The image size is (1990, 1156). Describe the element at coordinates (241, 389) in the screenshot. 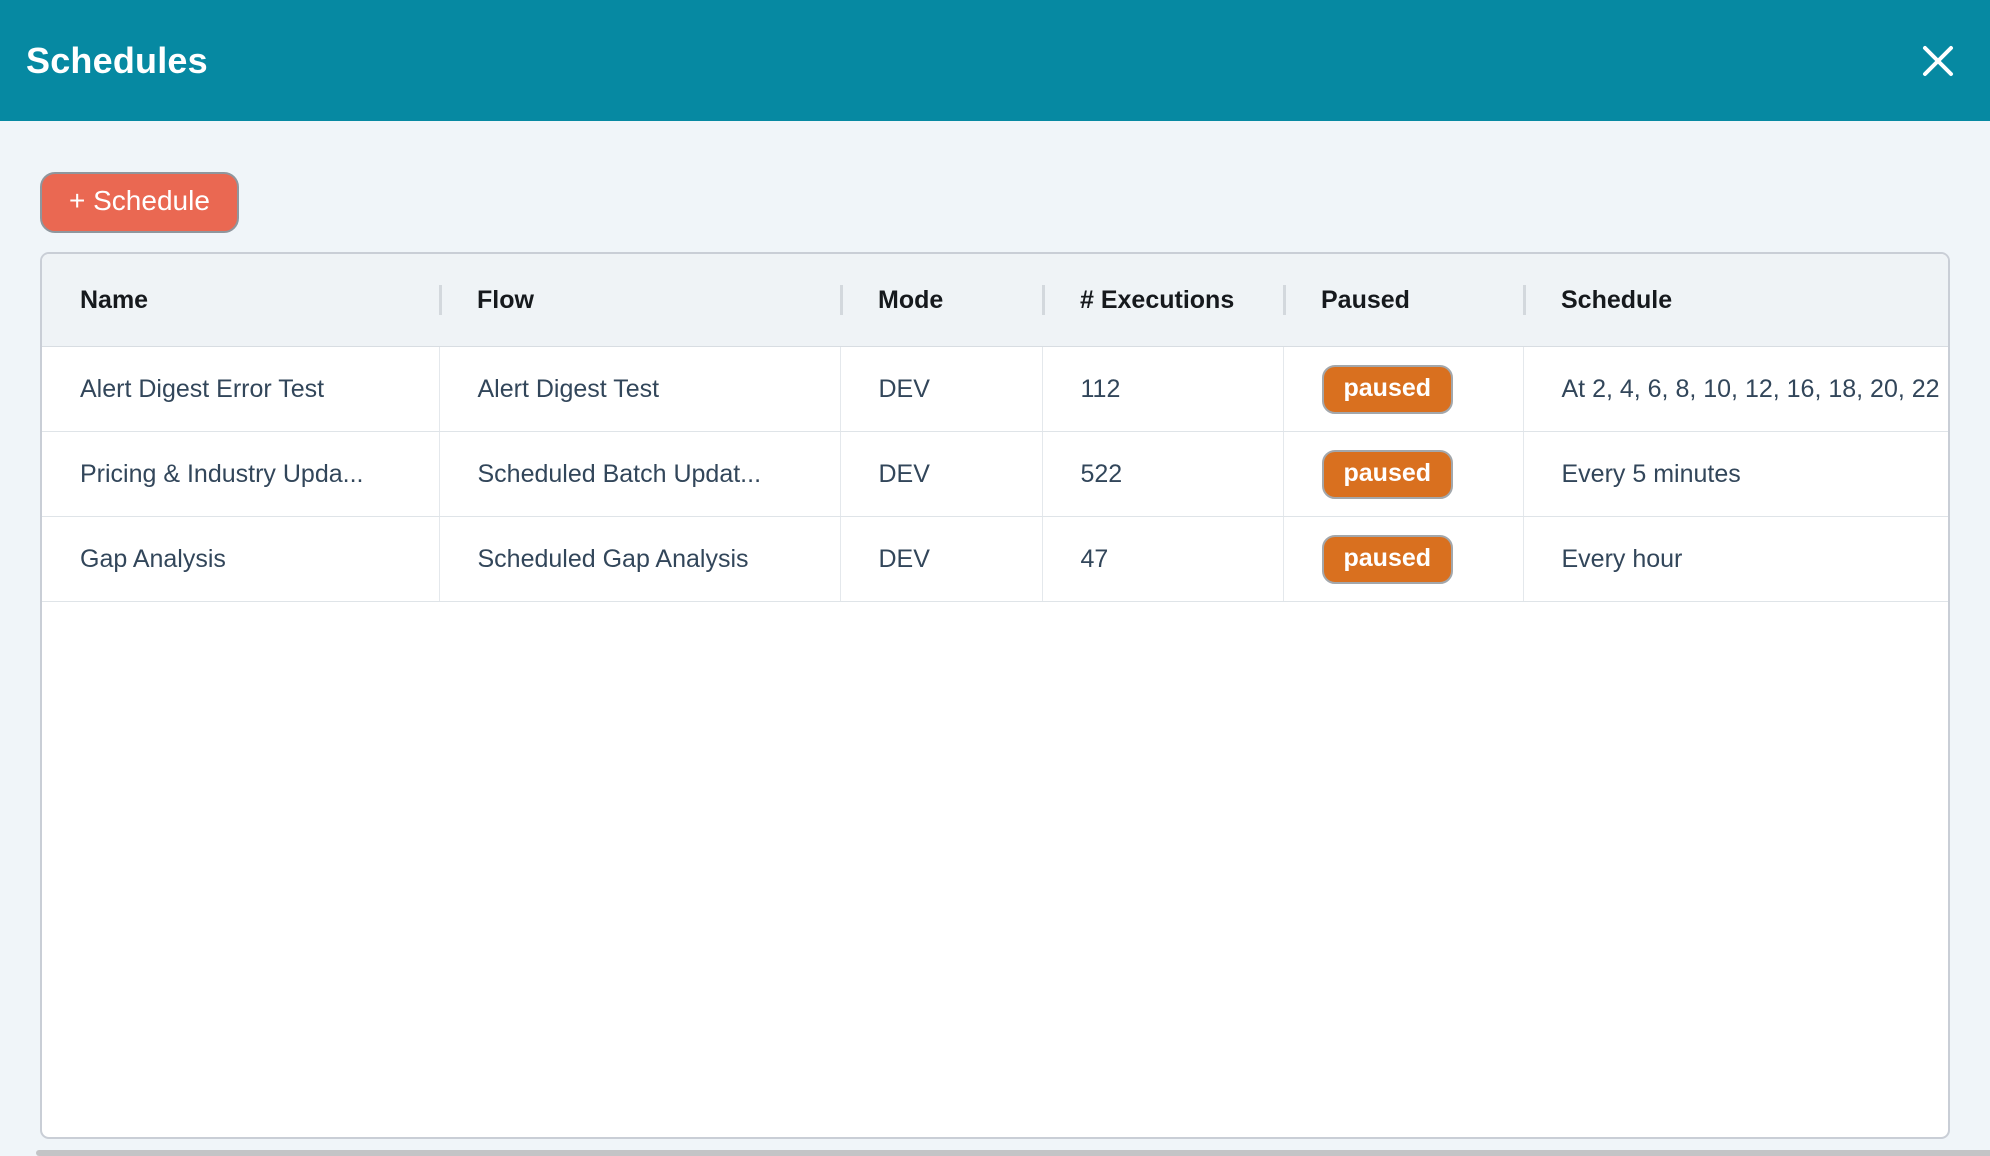

I see `cell-name: Alert Digest Error Test` at that location.